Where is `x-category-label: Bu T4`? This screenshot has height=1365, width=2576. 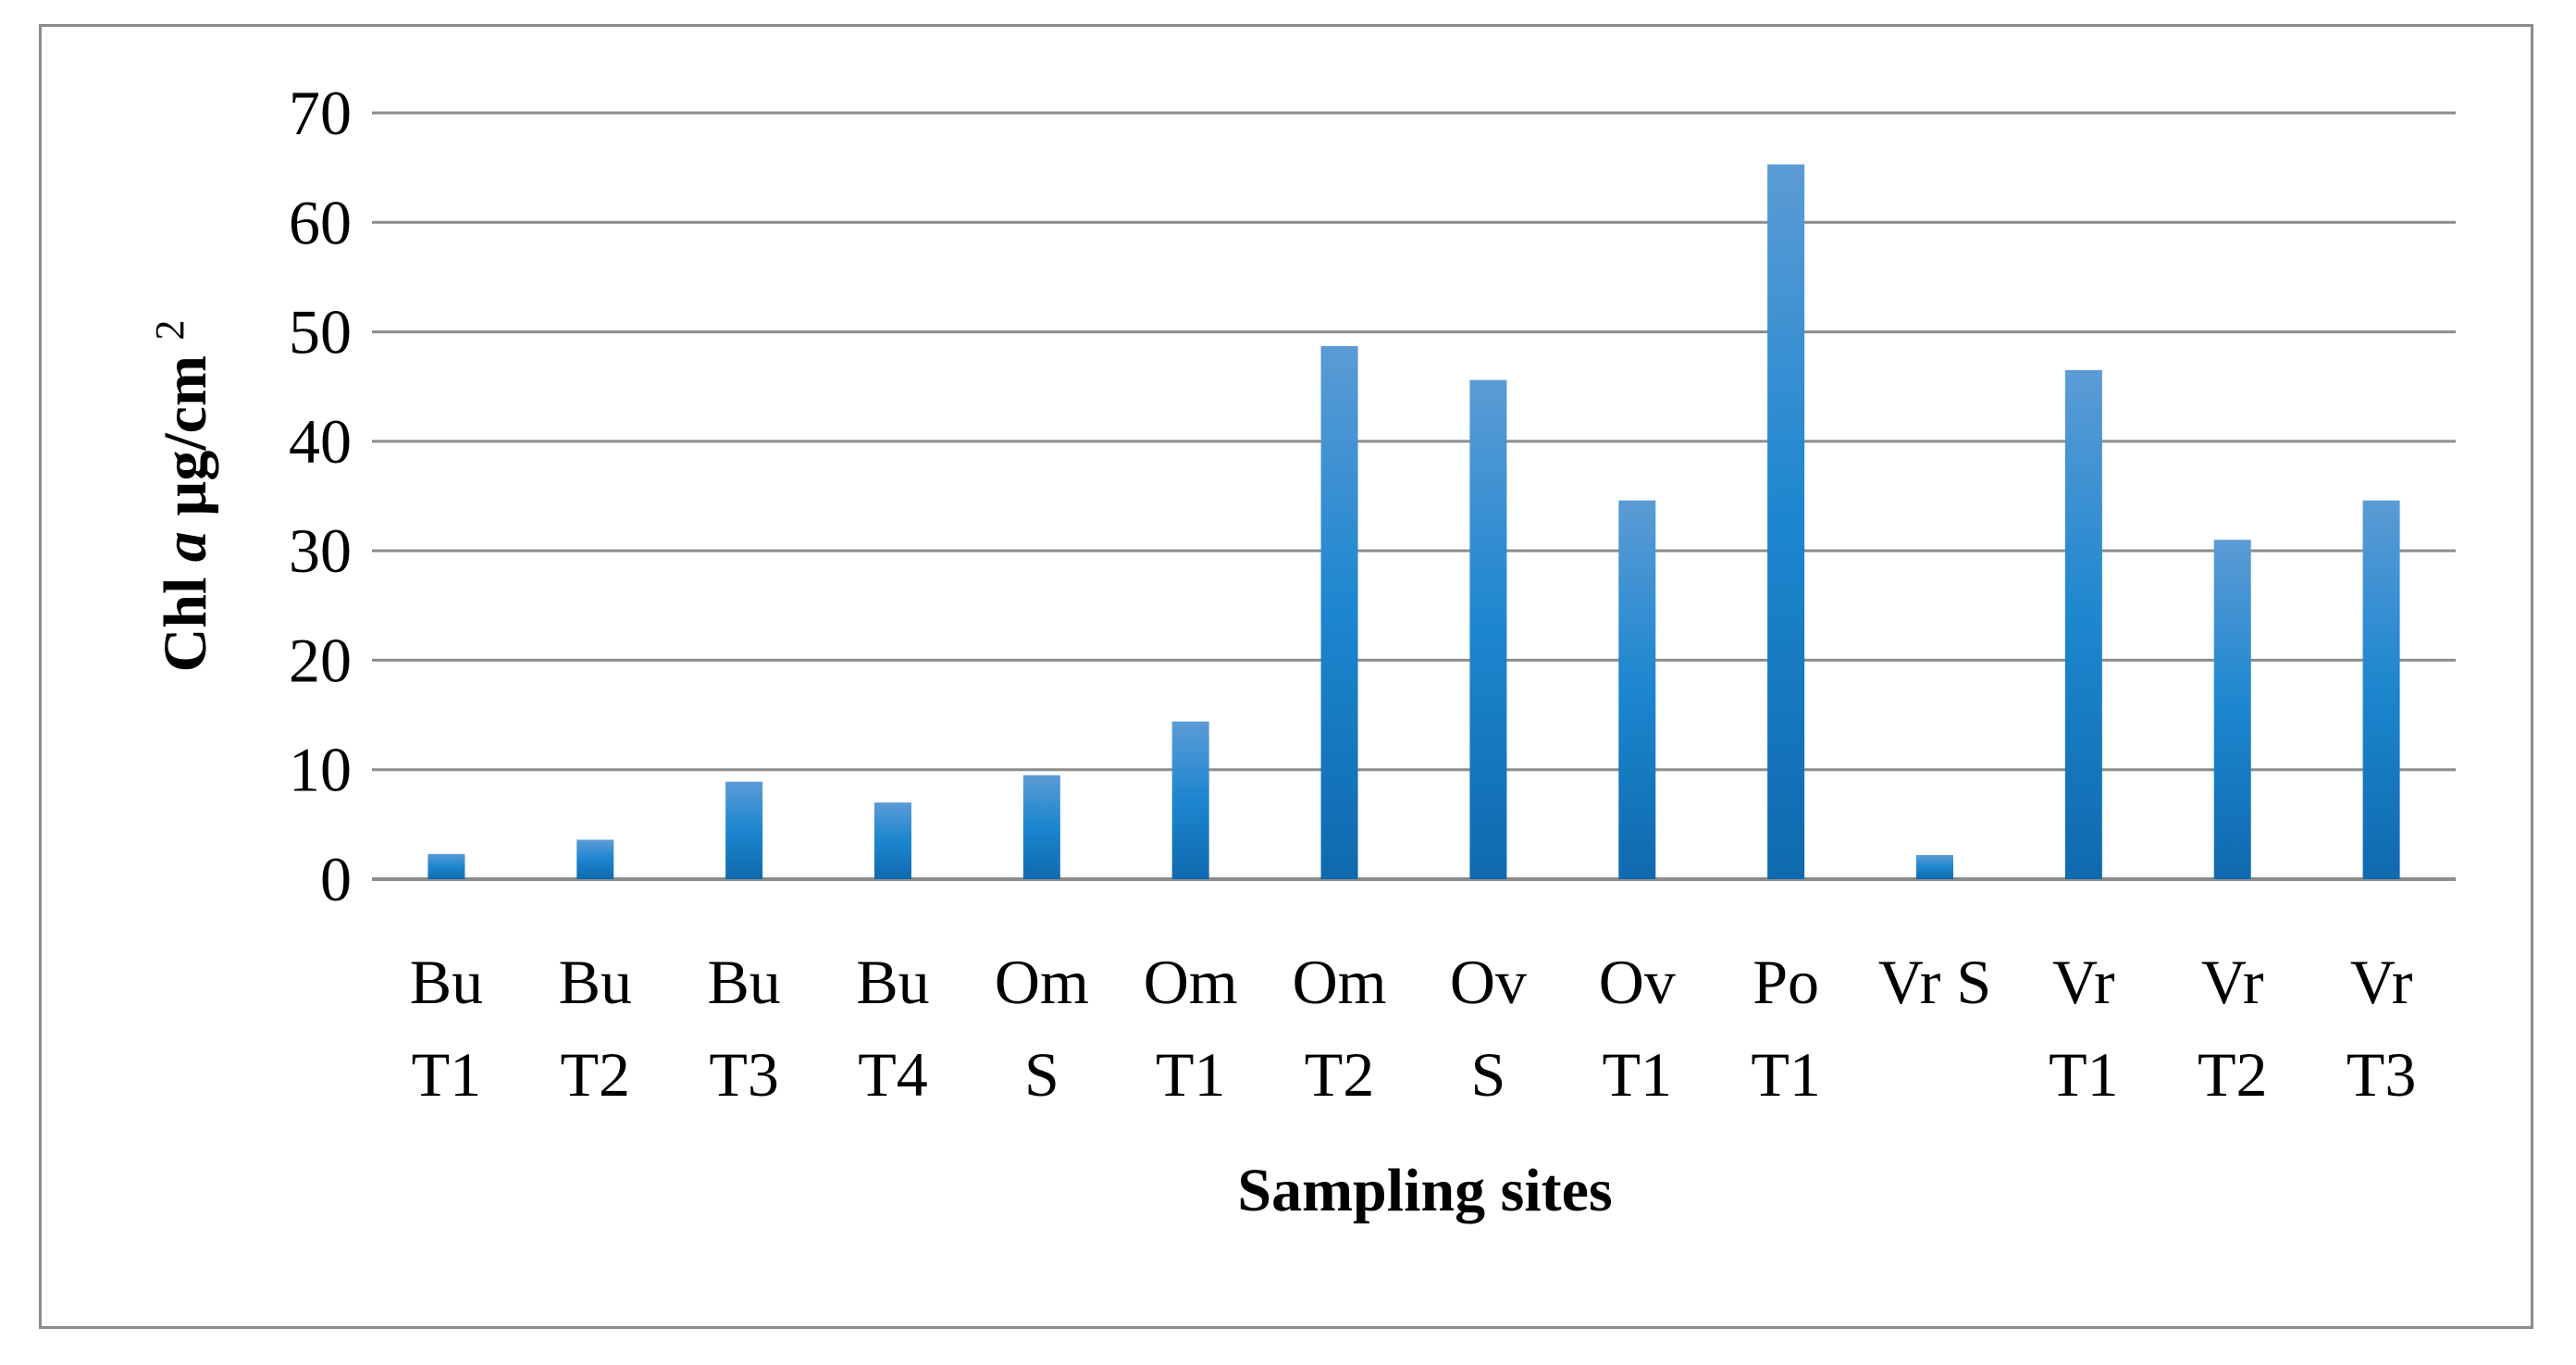 x-category-label: Bu T4 is located at coordinates (893, 1028).